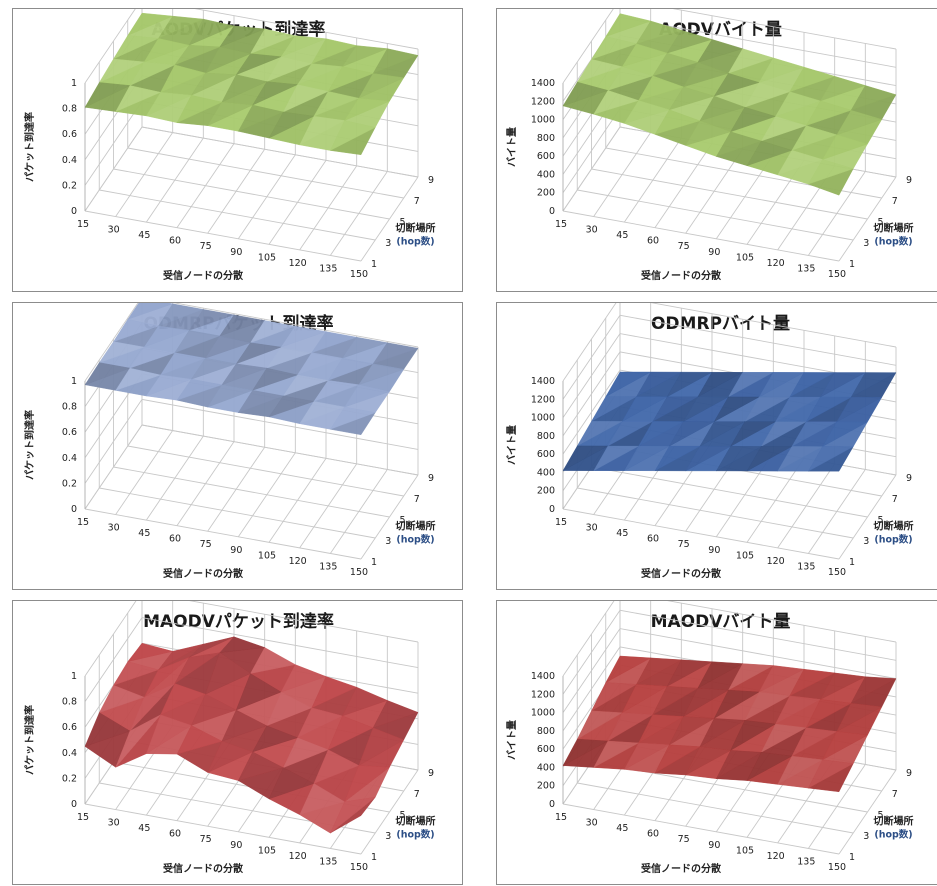 The height and width of the screenshot is (886, 937). Describe the element at coordinates (720, 323) in the screenshot. I see `chart-title: ODMRPバイト量` at that location.